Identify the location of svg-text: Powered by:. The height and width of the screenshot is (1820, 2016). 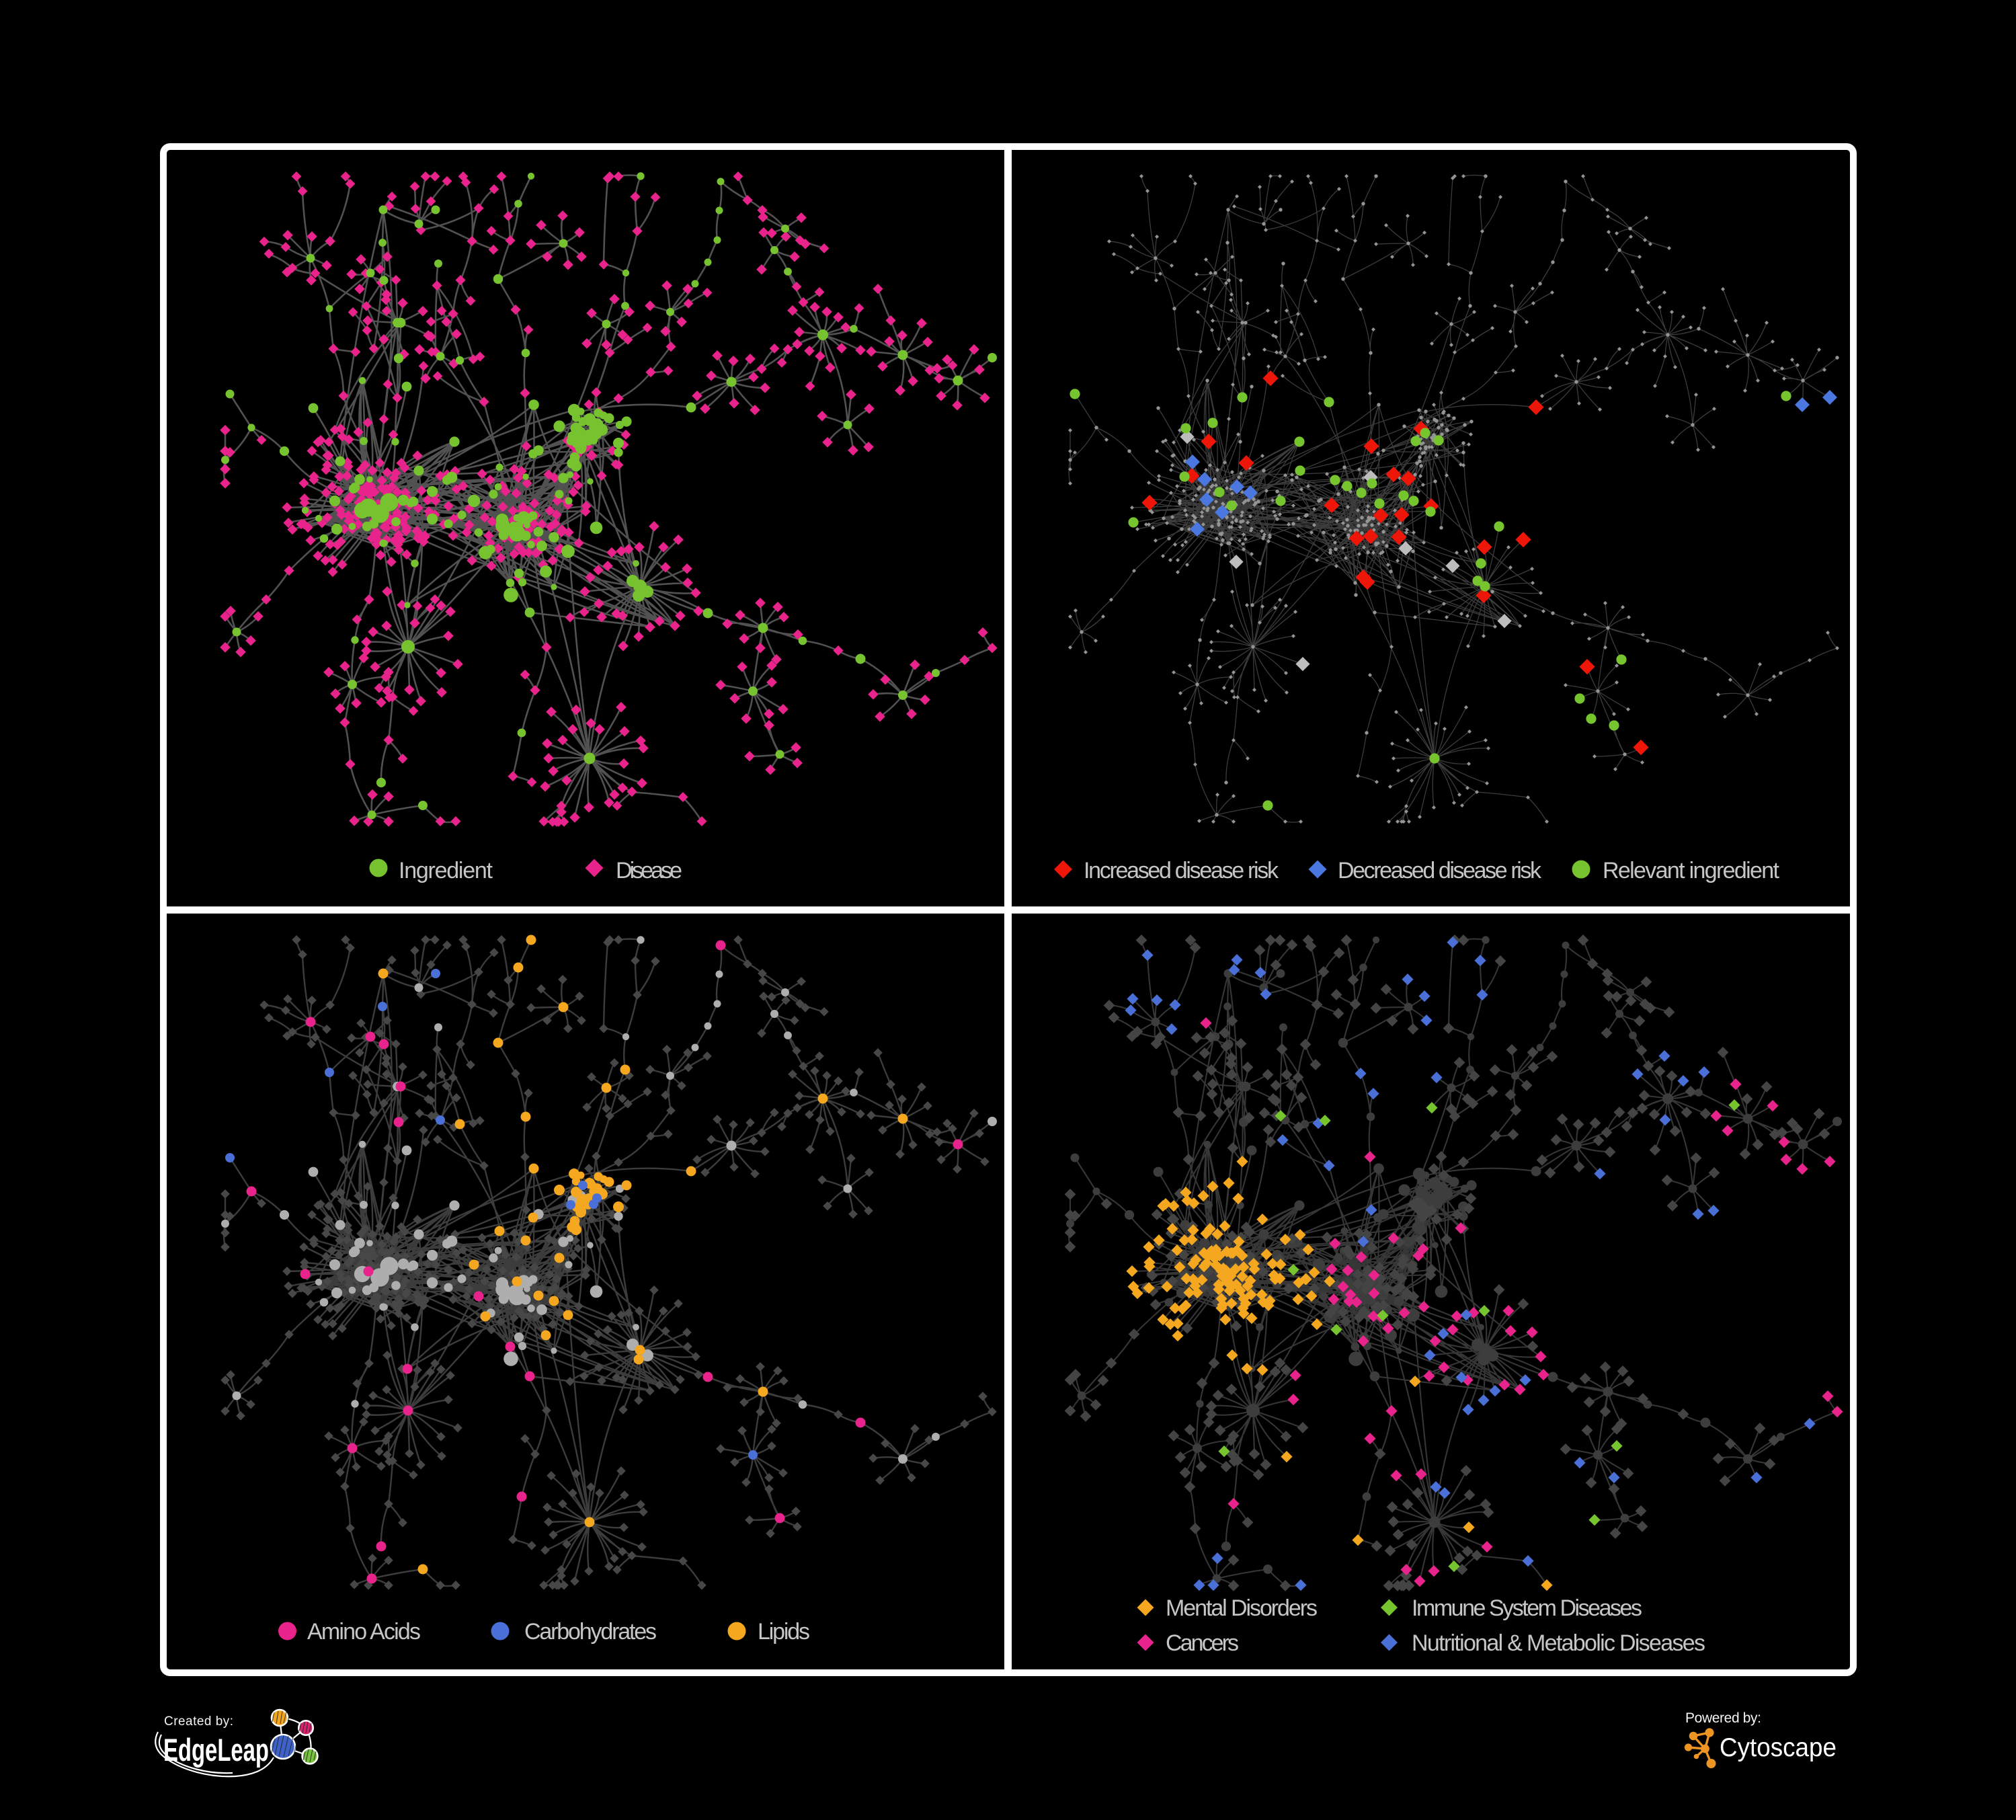
(1723, 1718).